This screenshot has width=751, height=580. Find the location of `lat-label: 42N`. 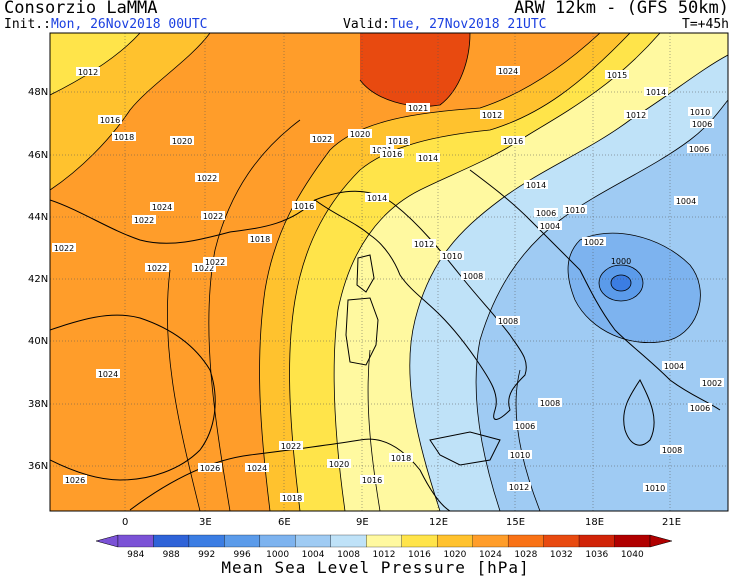

lat-label: 42N is located at coordinates (38, 279).